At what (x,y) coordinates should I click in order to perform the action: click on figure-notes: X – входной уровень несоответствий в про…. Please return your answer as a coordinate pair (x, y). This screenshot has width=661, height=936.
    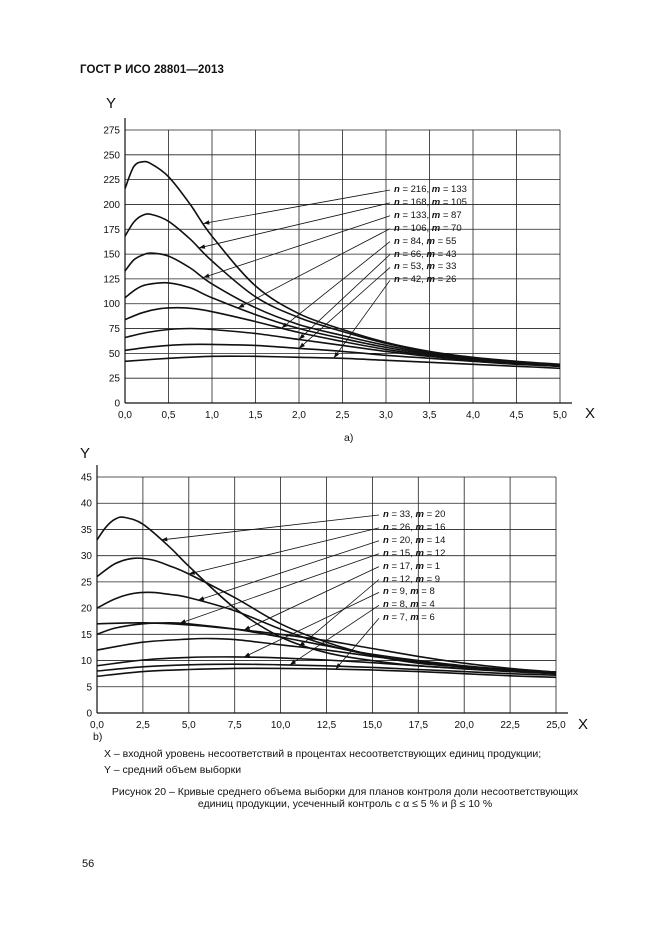
    Looking at the image, I should click on (322, 762).